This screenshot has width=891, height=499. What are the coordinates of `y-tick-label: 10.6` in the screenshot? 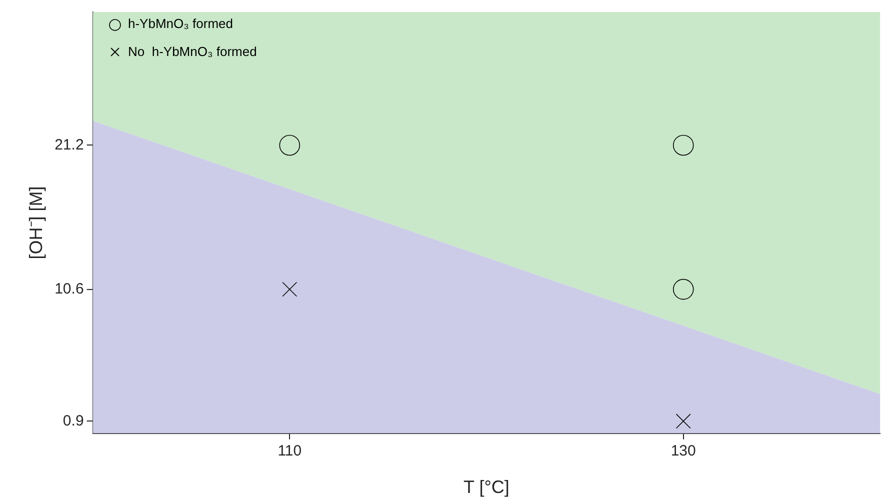 It's located at (69, 289).